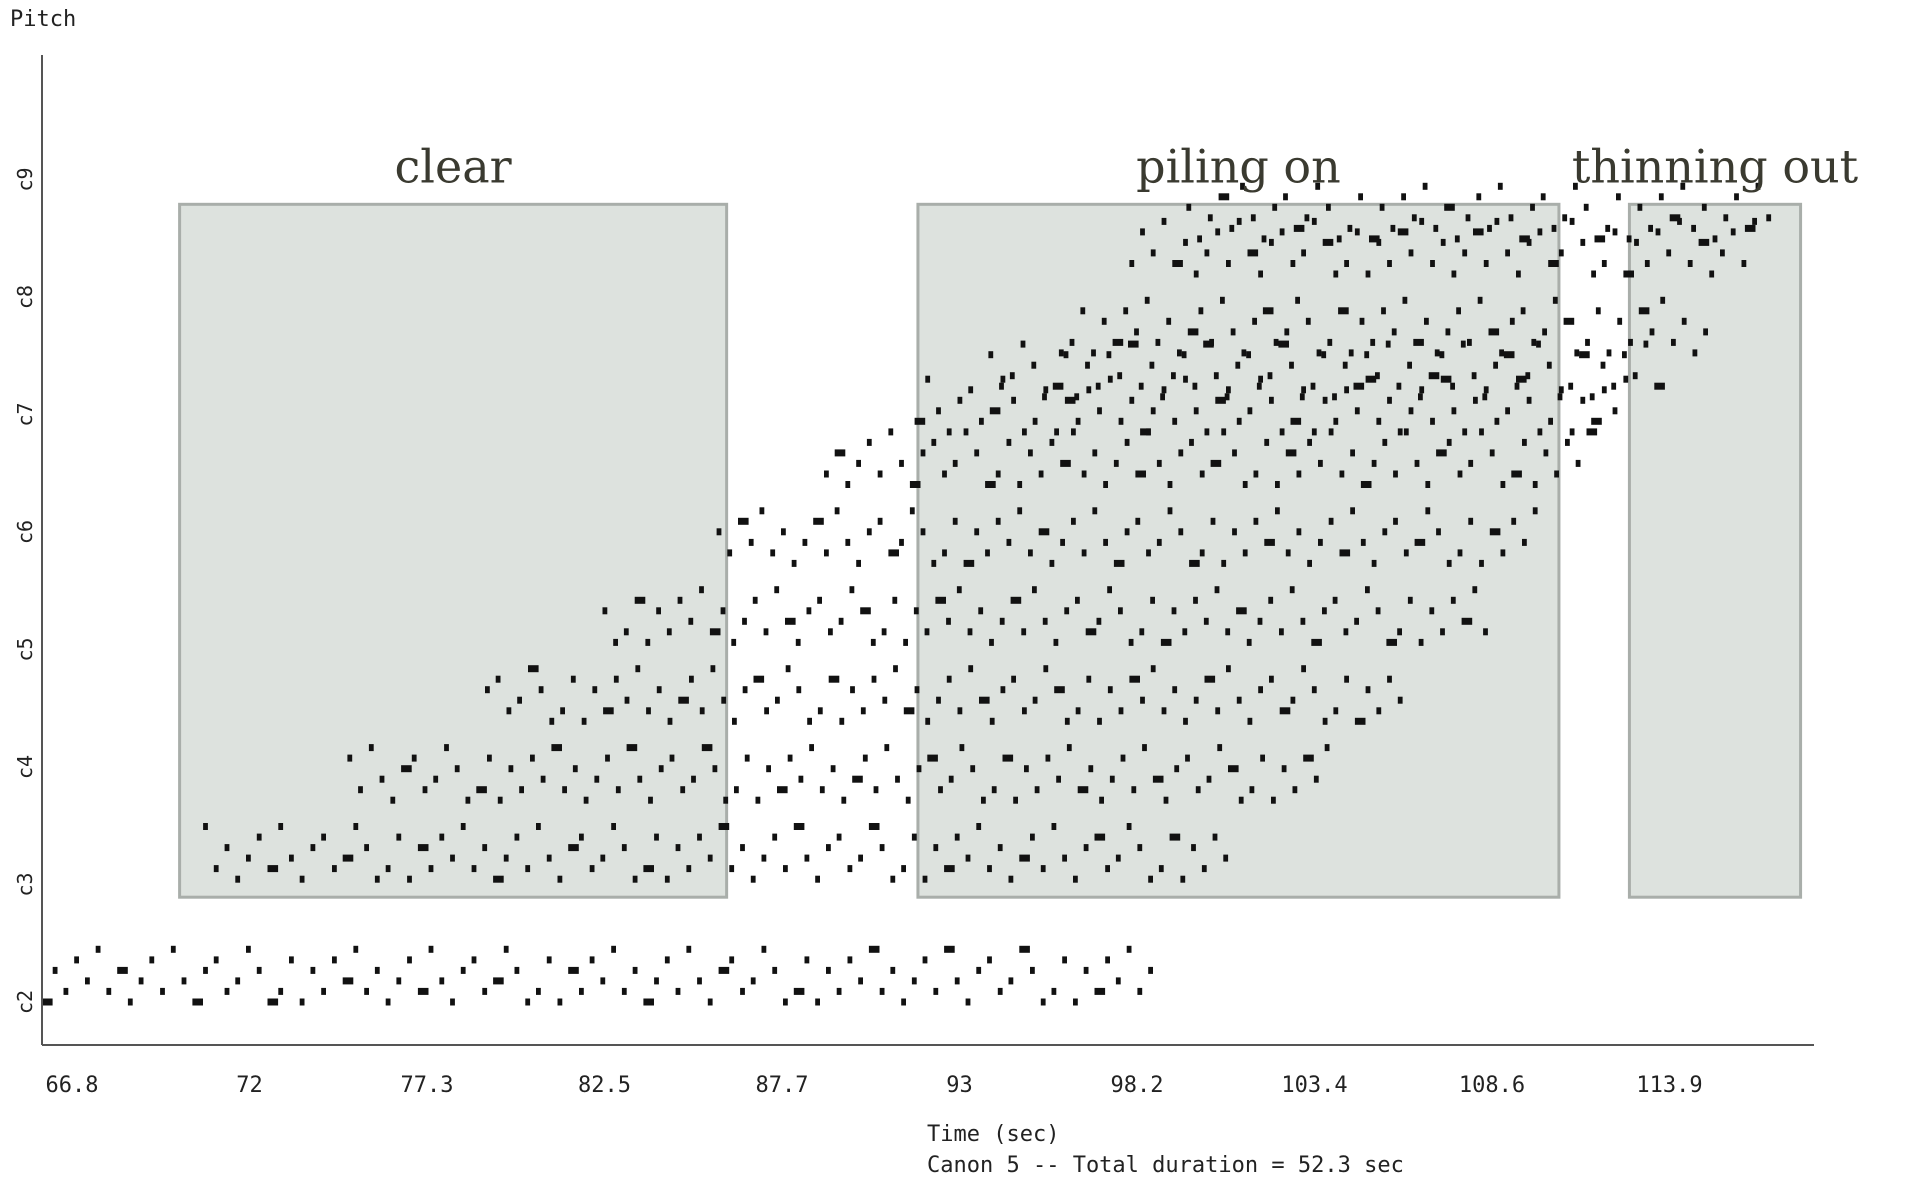 The height and width of the screenshot is (1182, 1908). I want to click on x-axis-label: Time (sec), so click(993, 1134).